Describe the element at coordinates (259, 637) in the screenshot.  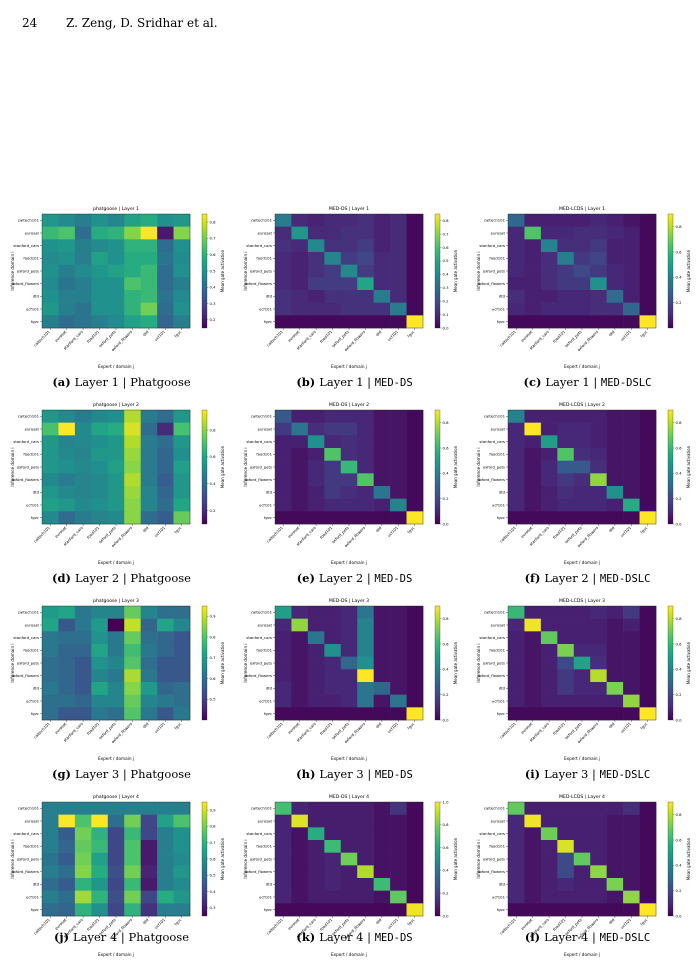
I see `y-tick-label: stanford_cars` at that location.